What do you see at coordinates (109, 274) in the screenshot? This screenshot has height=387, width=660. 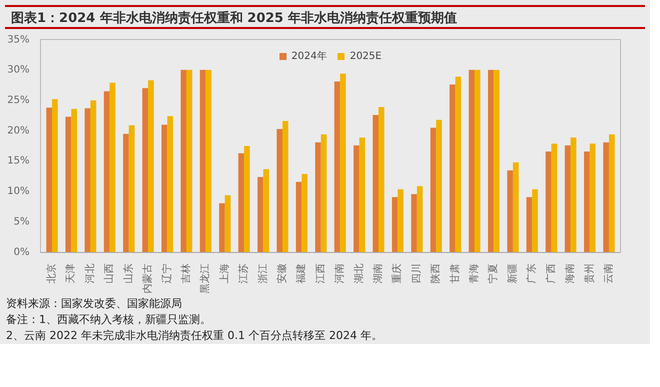 I see `x-tick-label: 山西` at bounding box center [109, 274].